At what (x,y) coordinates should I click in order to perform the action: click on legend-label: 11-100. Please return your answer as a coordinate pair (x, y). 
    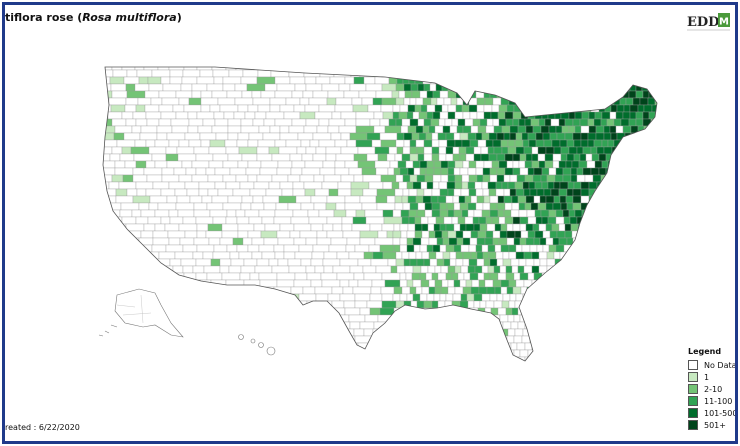
    Looking at the image, I should click on (718, 401).